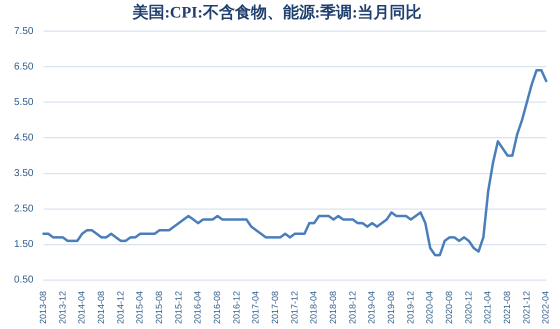  Describe the element at coordinates (81, 307) in the screenshot. I see `x-tick-label: 2014-04` at that location.